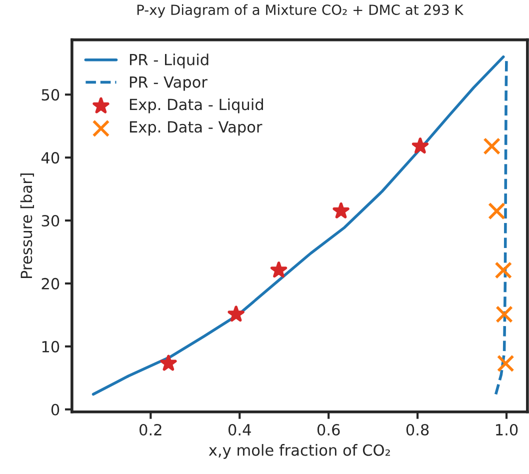 This screenshot has height=474, width=529. I want to click on x-axis-title: x,y mole fraction of CO₂, so click(299, 451).